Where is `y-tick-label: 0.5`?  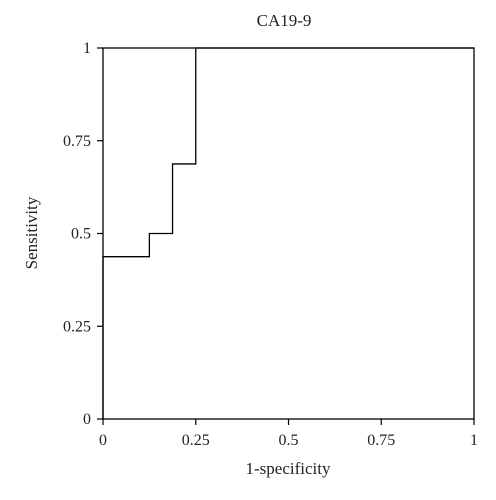
y-tick-label: 0.5 is located at coordinates (81, 234).